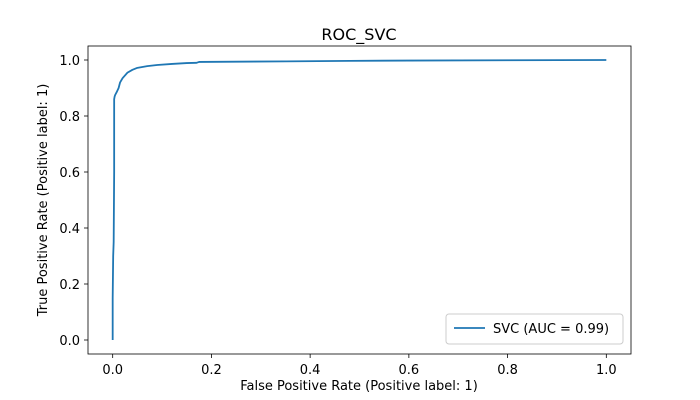  I want to click on x-axis-label: False Positive Rate (Positive label: 1), so click(359, 386).